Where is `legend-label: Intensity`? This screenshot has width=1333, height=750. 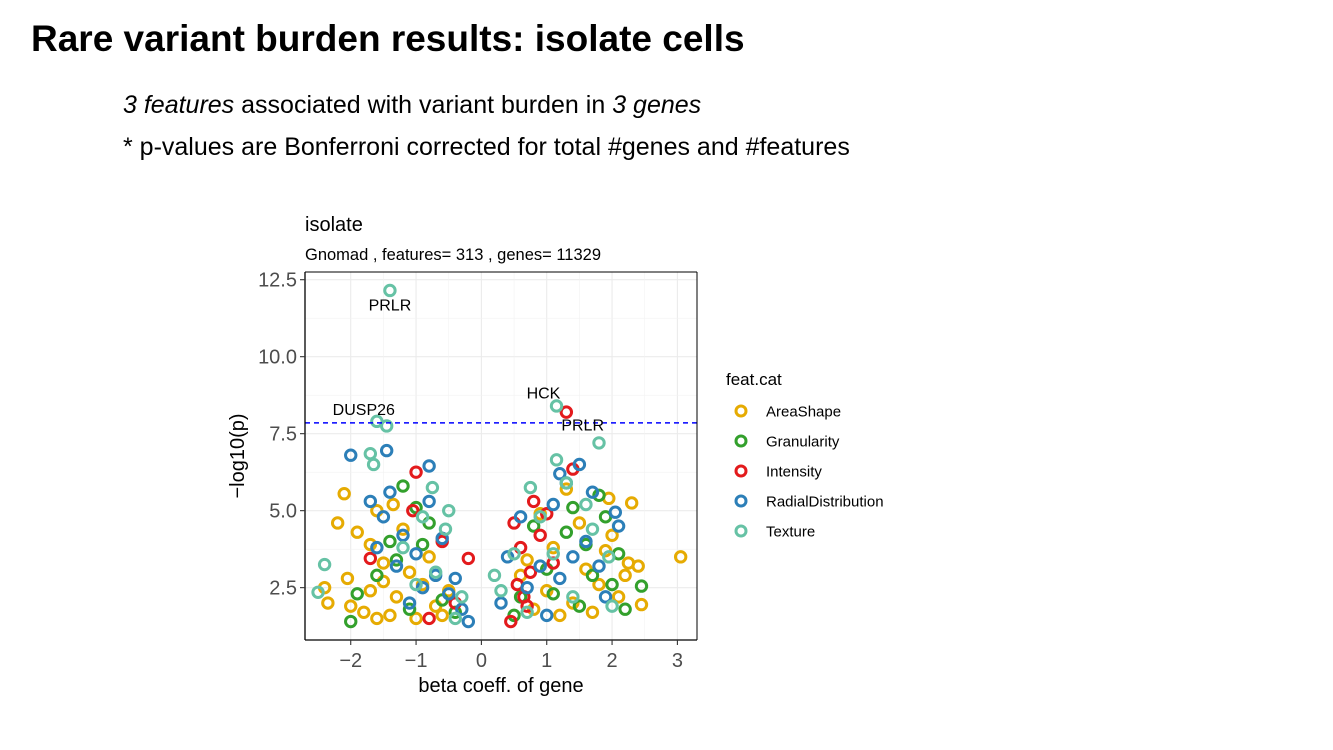 legend-label: Intensity is located at coordinates (794, 472).